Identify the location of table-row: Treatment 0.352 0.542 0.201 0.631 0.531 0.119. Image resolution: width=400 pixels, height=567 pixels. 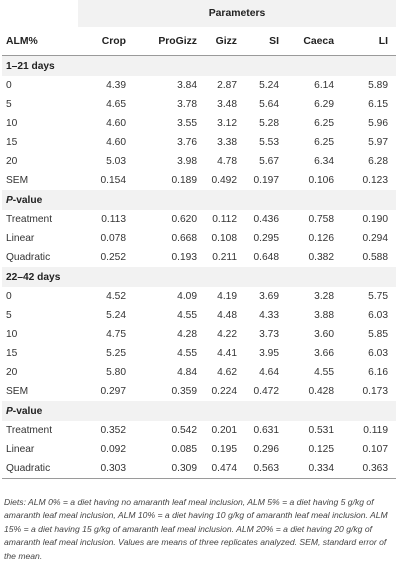
(199, 430).